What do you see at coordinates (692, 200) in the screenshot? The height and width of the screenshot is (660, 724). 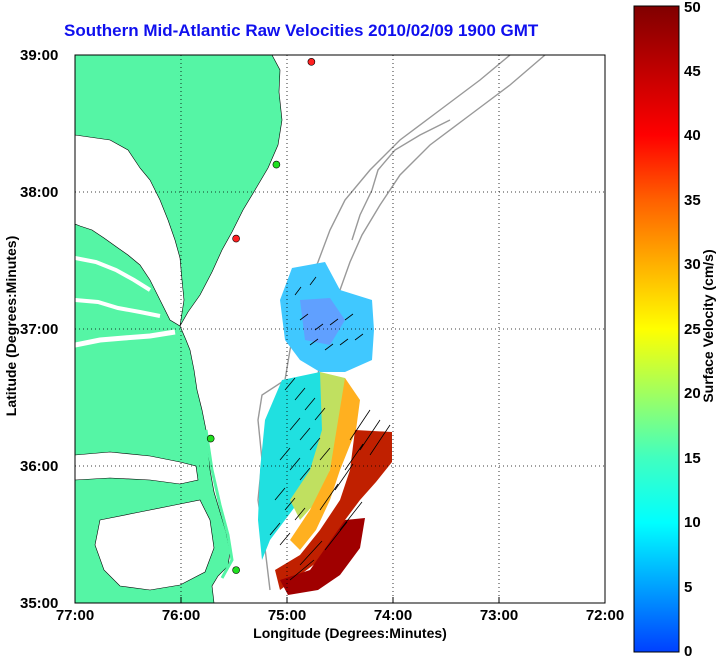 I see `colorbar-tick: 35` at bounding box center [692, 200].